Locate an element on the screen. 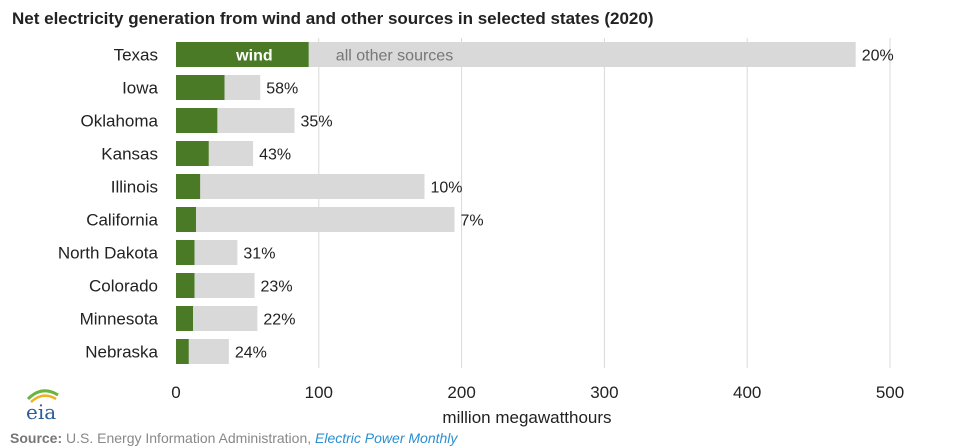  x-tick-label: 0 is located at coordinates (175, 392).